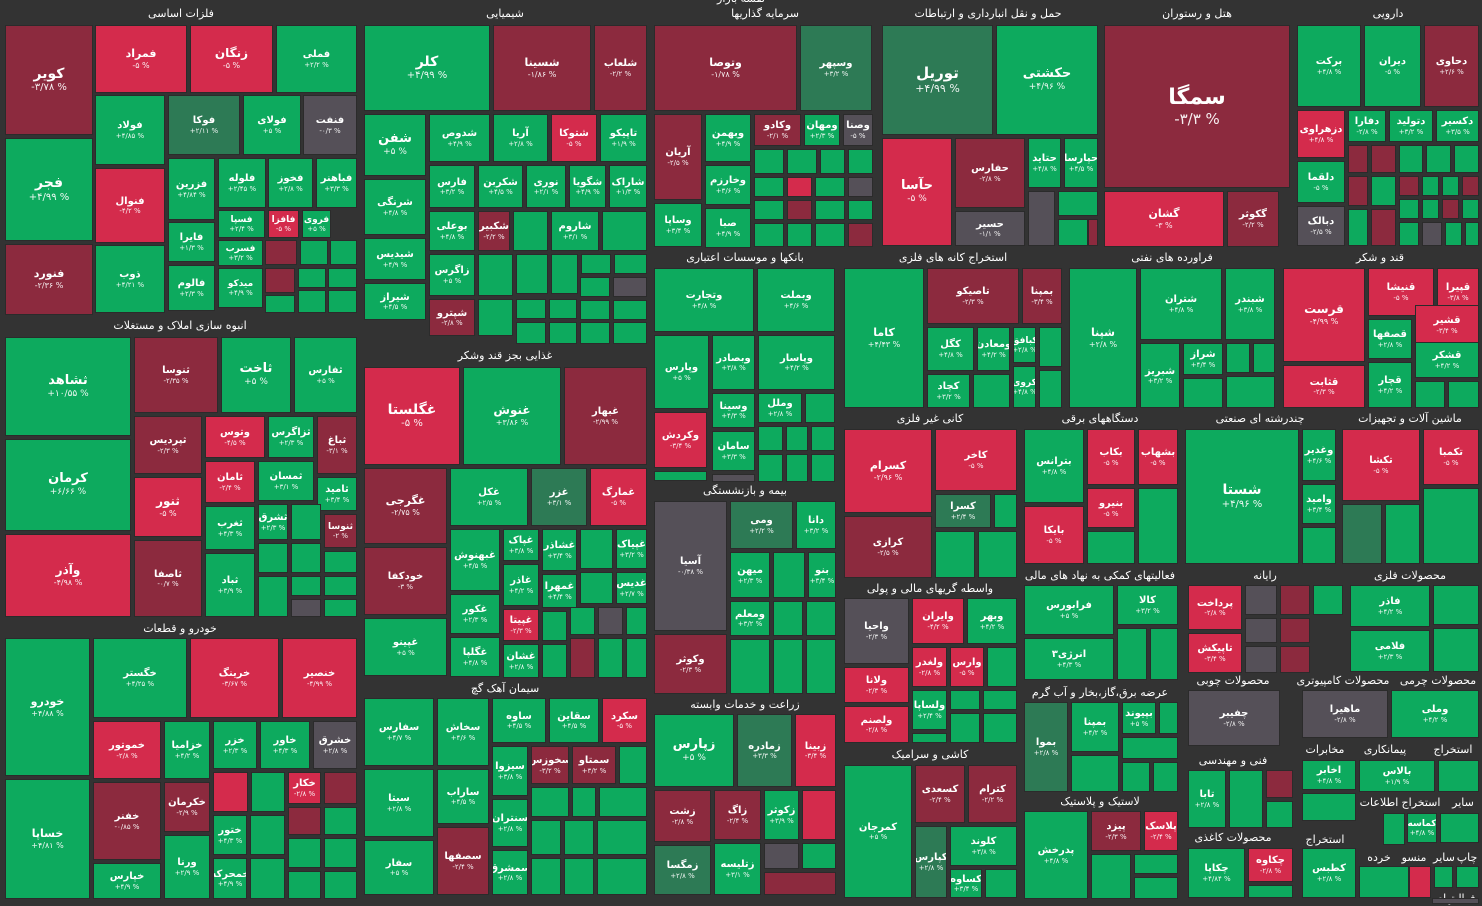 This screenshot has height=906, width=1482. What do you see at coordinates (983, 846) in the screenshot?
I see `stock-tile: کلوند +۳/۸ %` at bounding box center [983, 846].